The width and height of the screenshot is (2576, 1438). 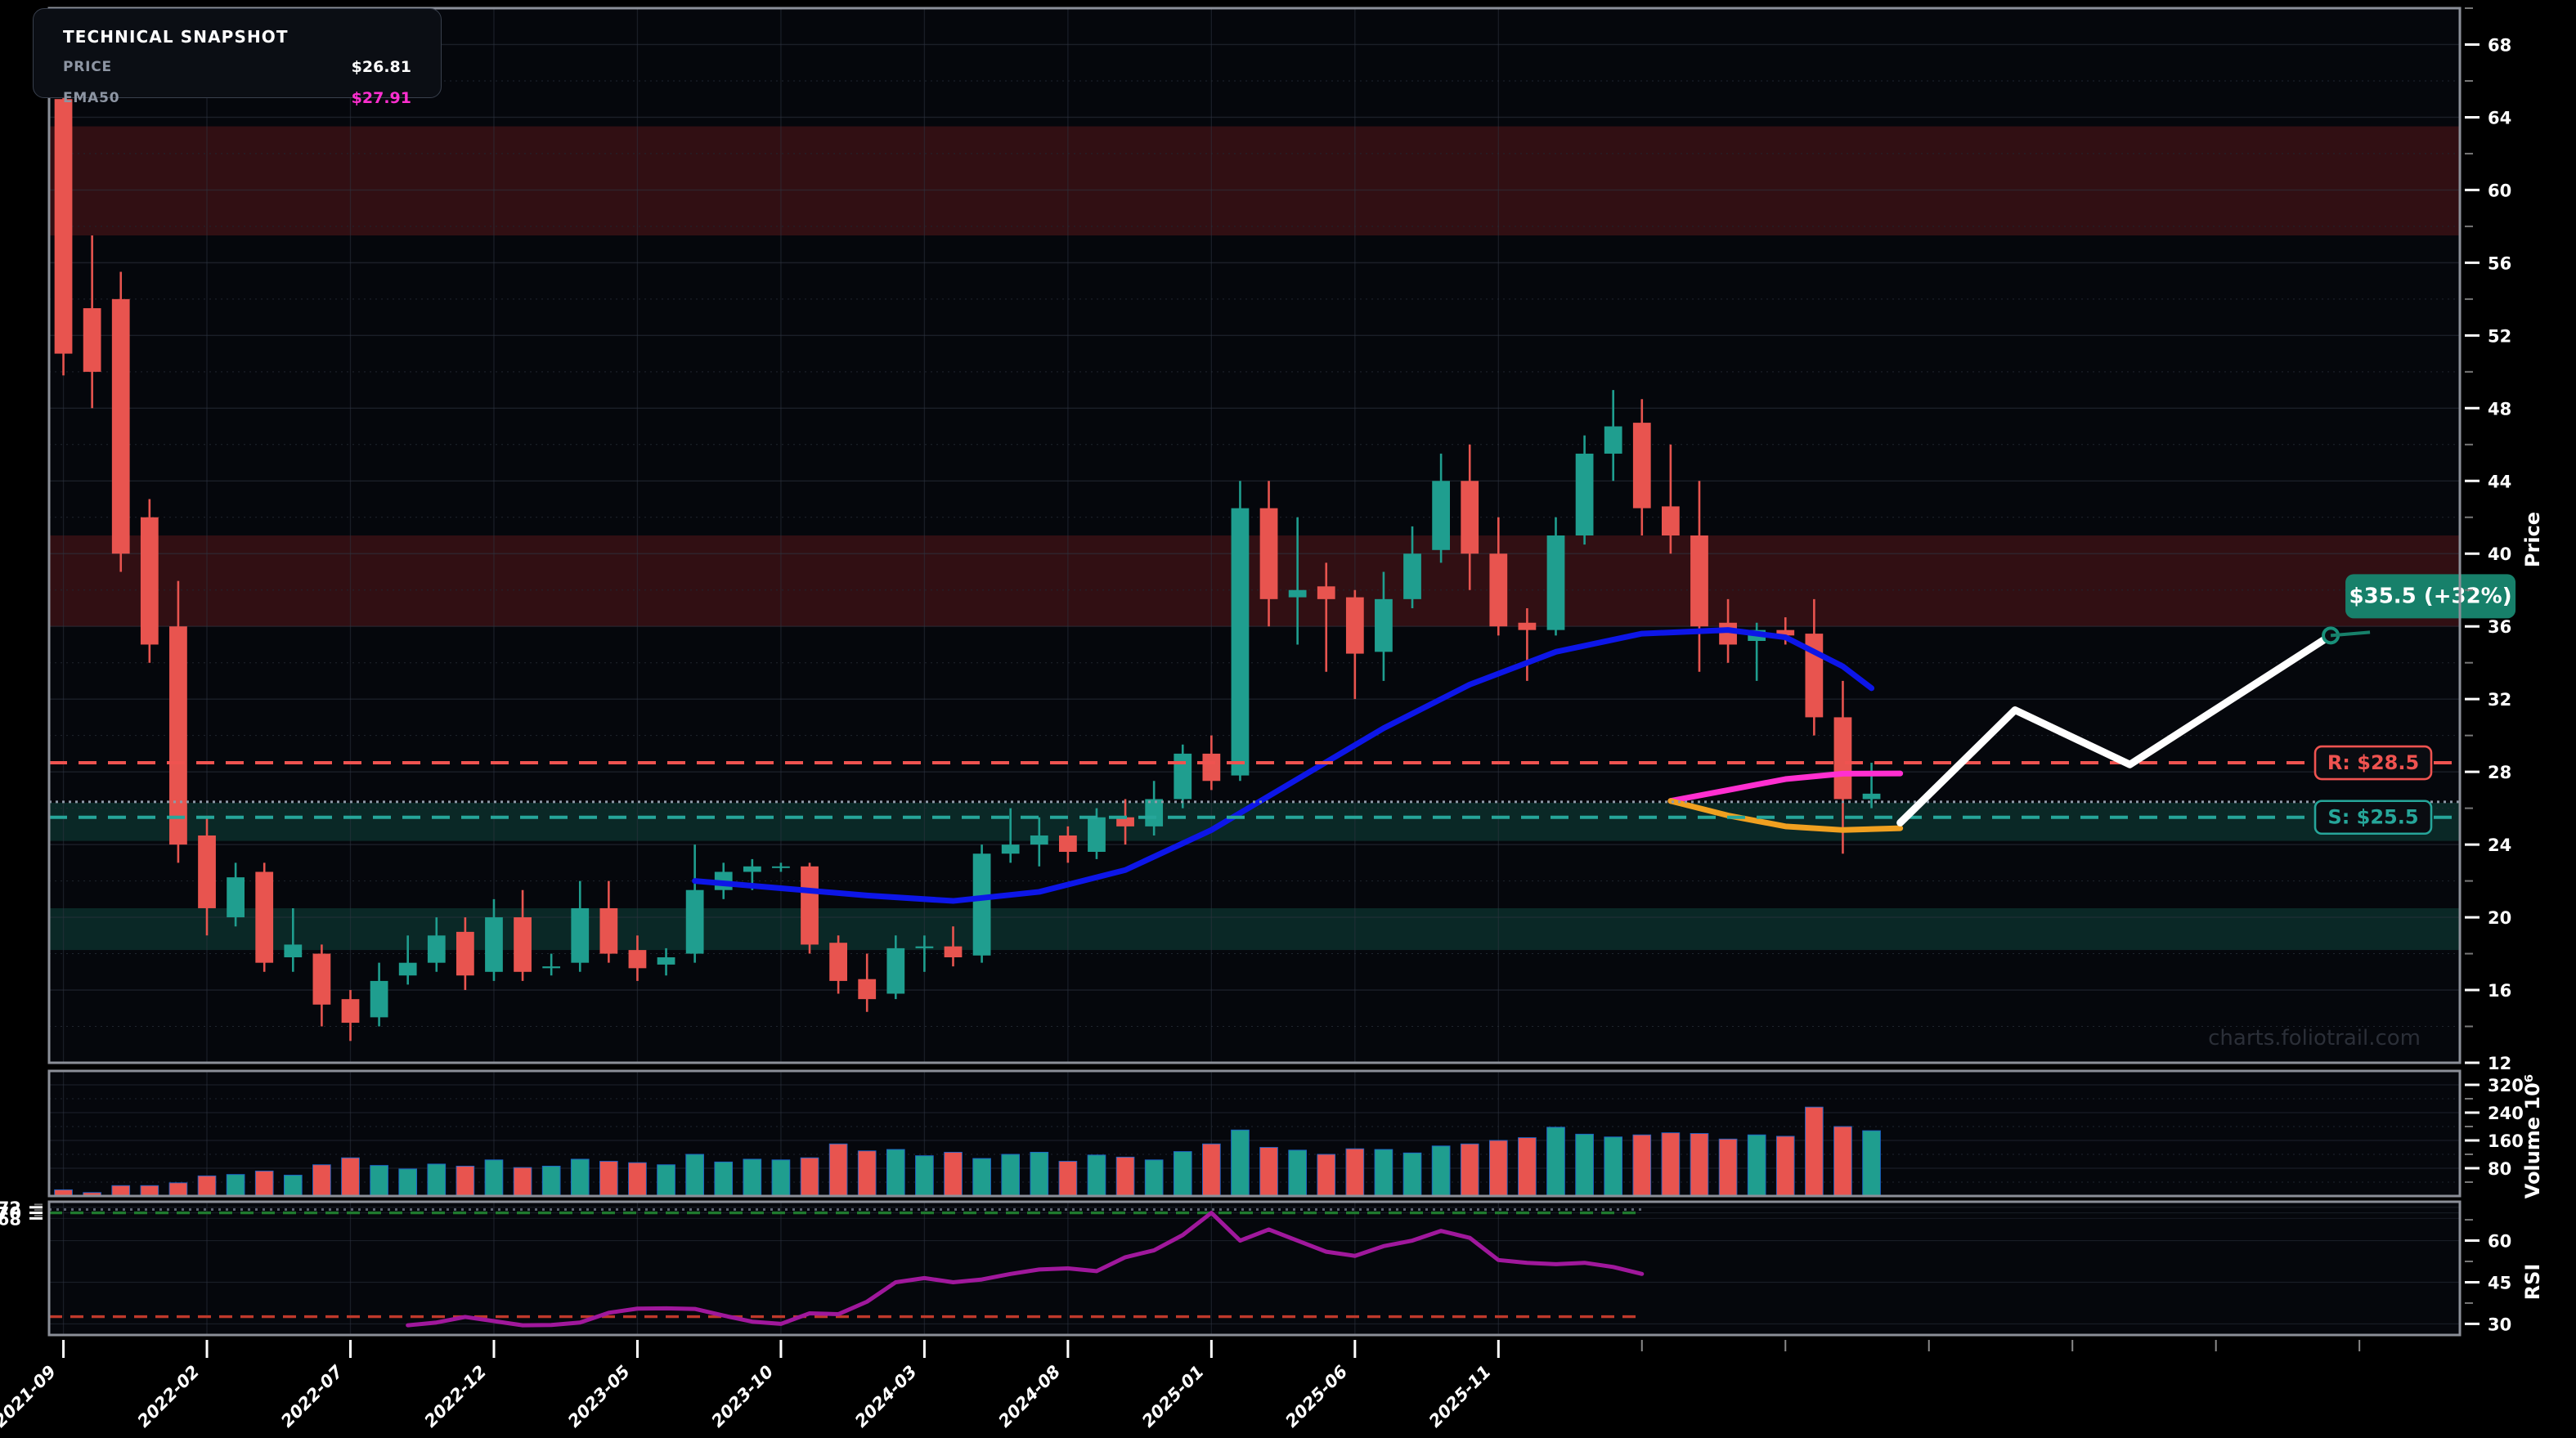 I want to click on zone-band-support_band, so click(x=1254, y=821).